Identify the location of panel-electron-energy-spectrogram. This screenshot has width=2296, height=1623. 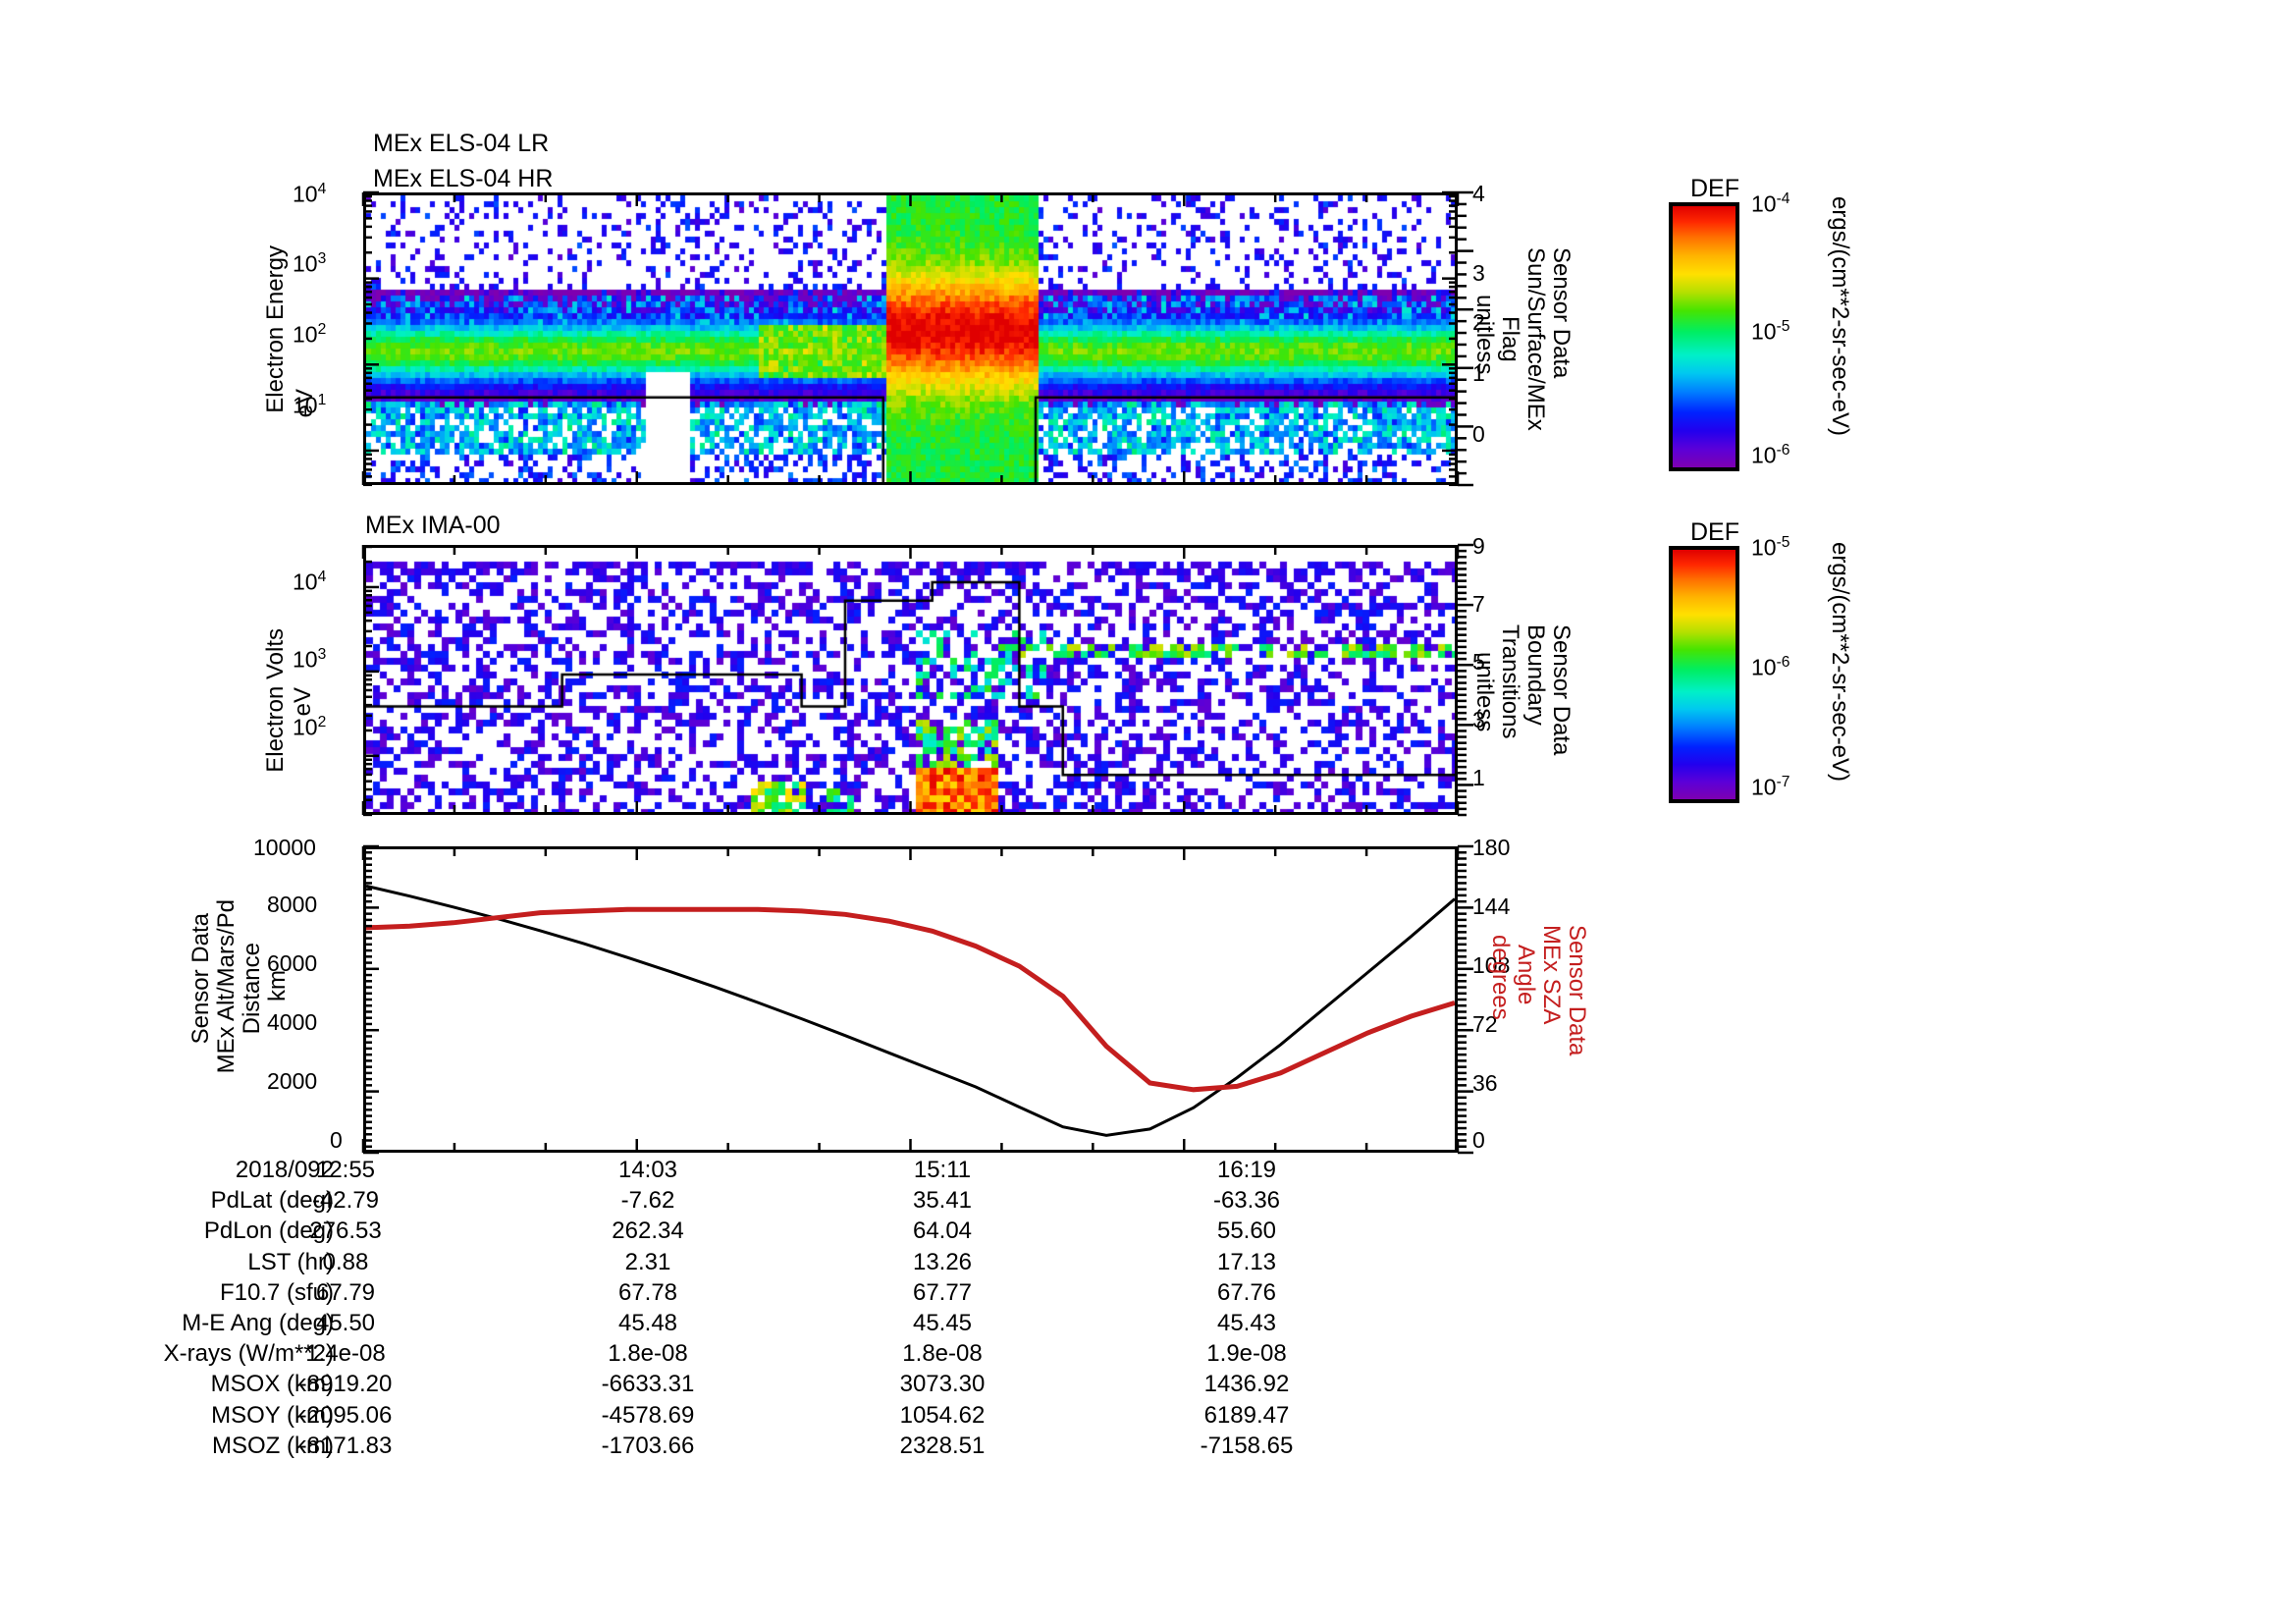
(910, 338).